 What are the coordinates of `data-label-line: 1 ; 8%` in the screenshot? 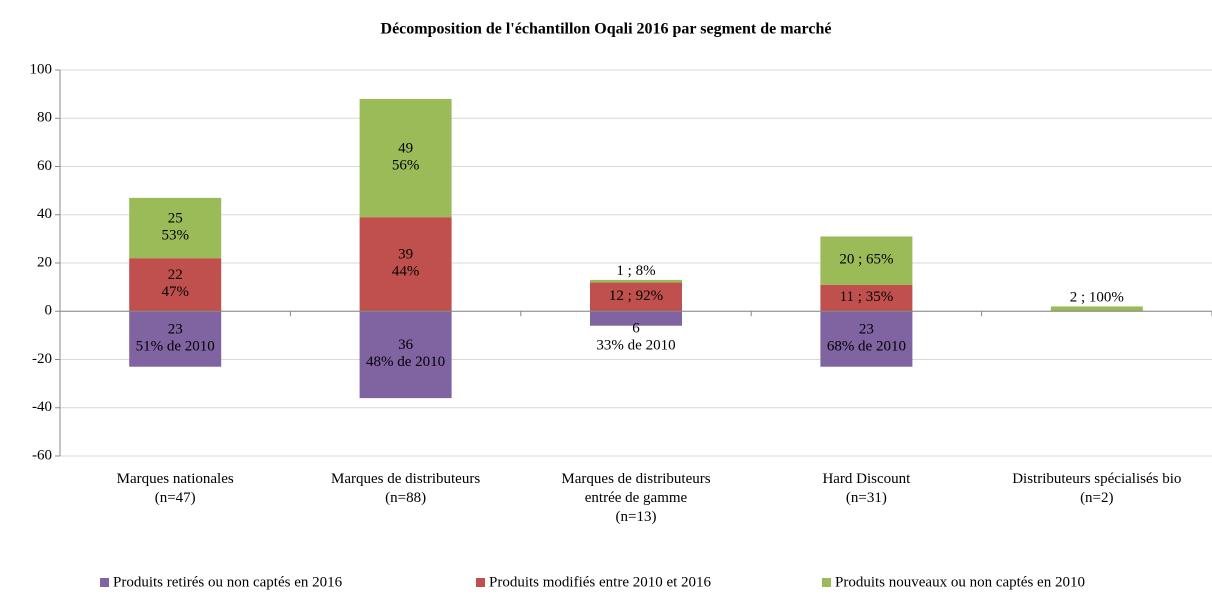 It's located at (635, 271).